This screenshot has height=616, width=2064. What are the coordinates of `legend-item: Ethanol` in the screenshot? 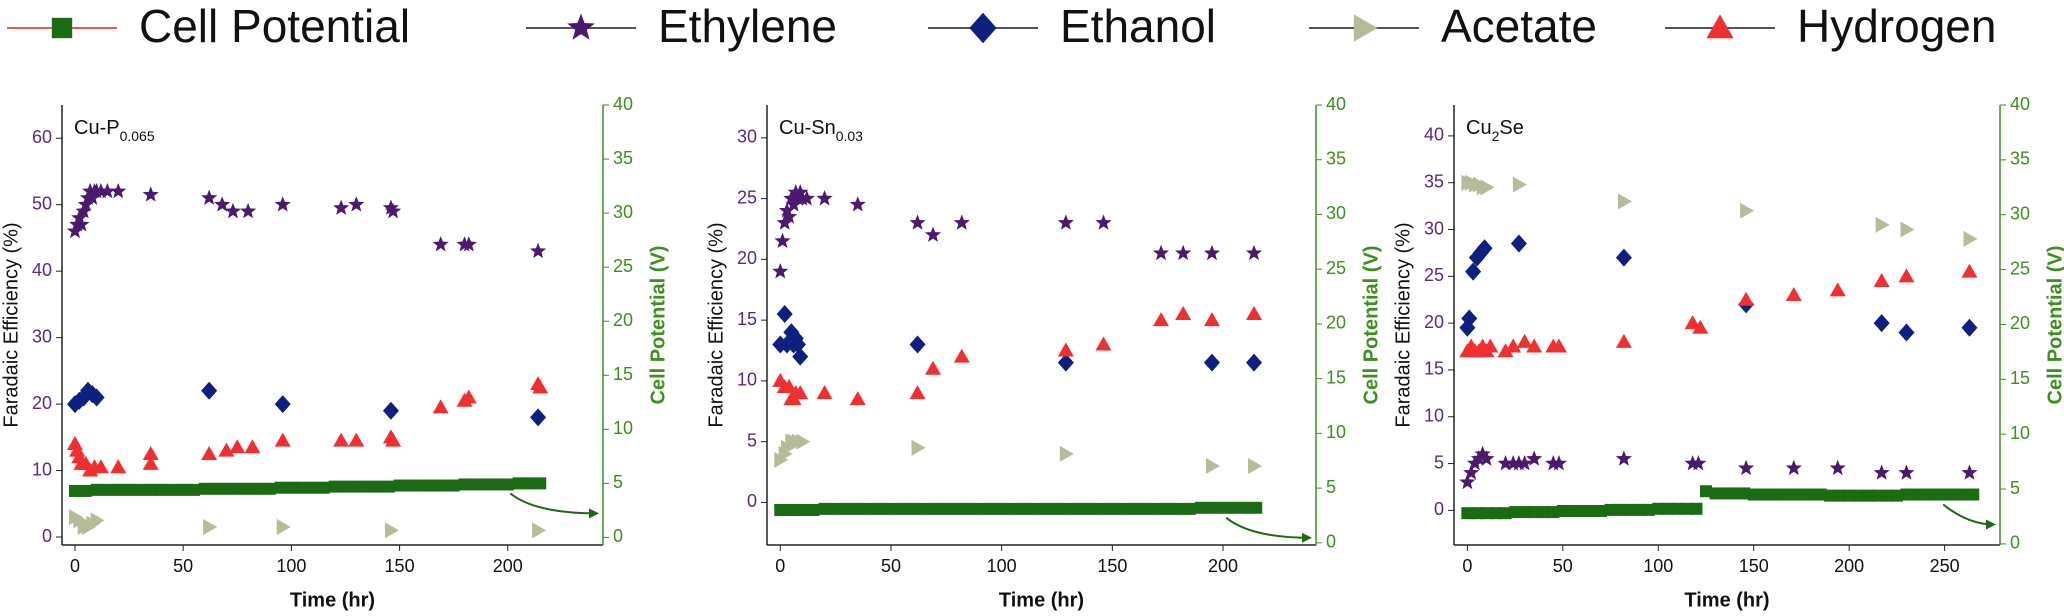 It's located at (1072, 26).